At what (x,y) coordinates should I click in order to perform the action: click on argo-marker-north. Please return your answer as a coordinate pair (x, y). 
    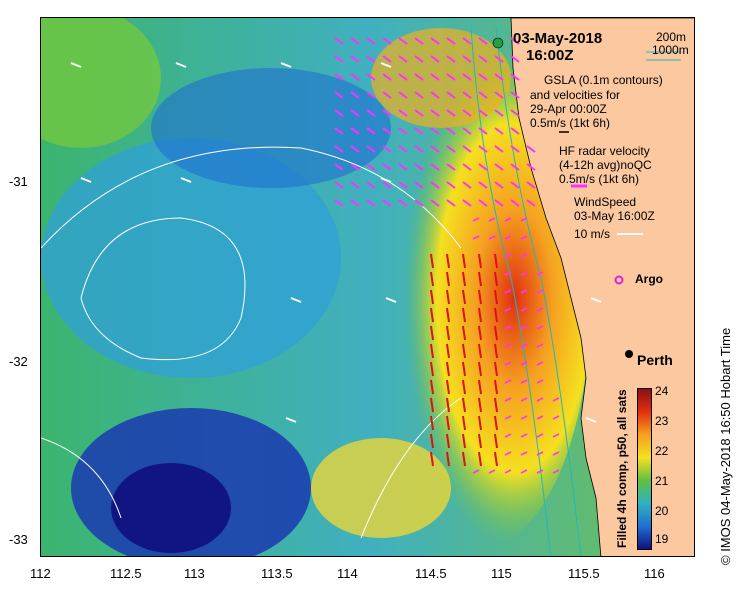
    Looking at the image, I should click on (498, 43).